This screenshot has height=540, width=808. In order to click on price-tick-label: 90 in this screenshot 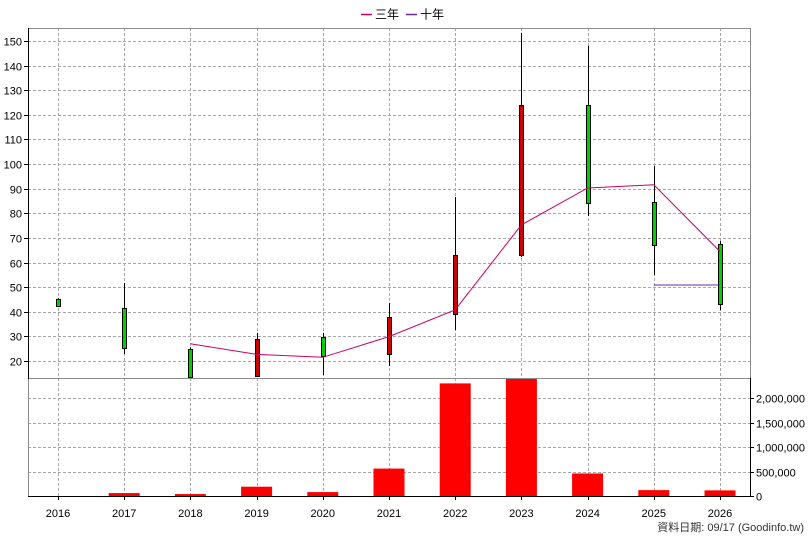, I will do `click(16, 191)`.